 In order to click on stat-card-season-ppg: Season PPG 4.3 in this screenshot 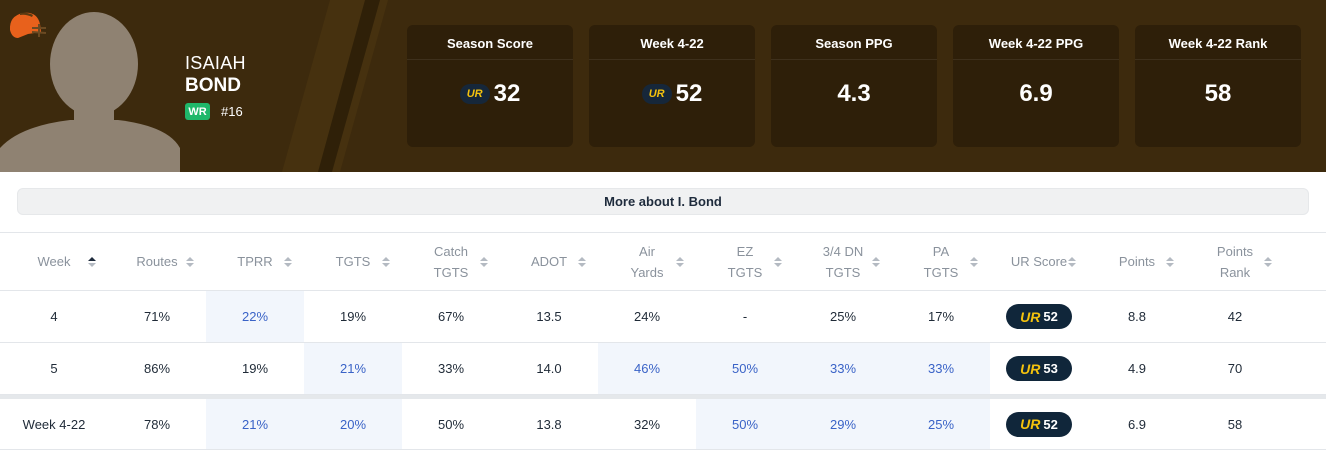, I will do `click(854, 86)`.